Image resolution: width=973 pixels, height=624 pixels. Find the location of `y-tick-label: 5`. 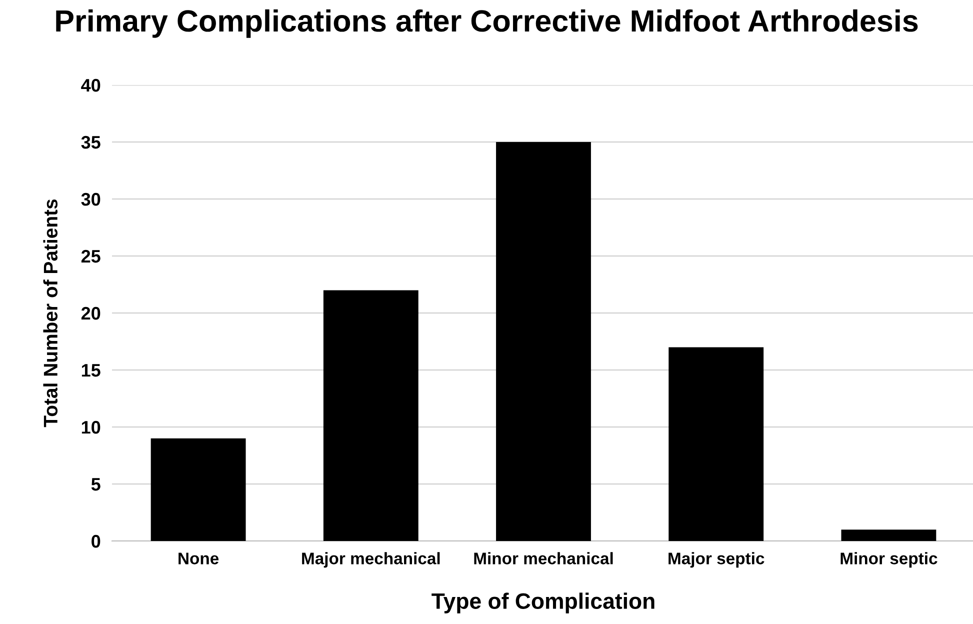

y-tick-label: 5 is located at coordinates (95, 484).